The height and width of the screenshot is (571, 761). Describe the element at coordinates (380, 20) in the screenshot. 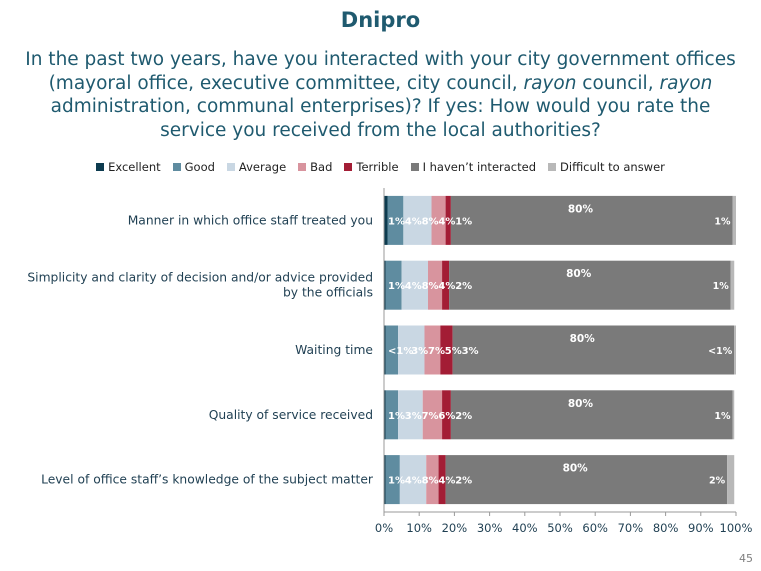

I see `page-title: Dnipro` at that location.